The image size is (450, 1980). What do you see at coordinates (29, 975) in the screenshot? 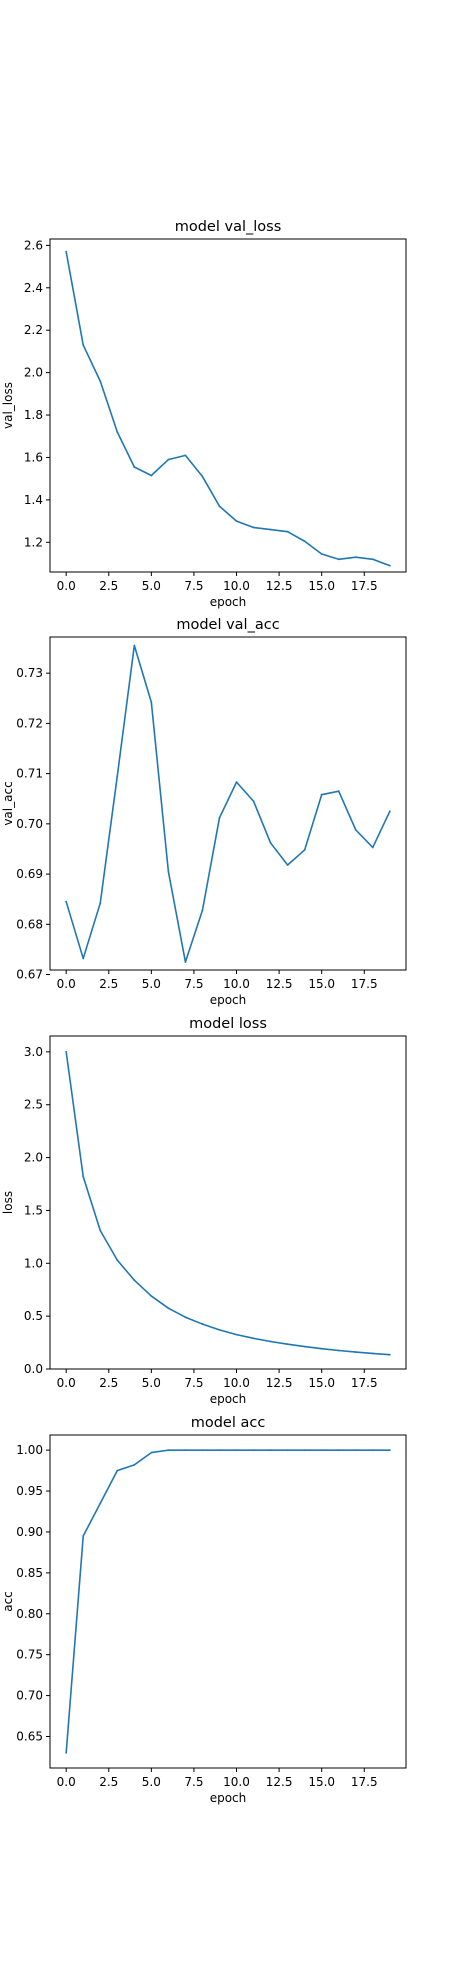
I see `y-tick-label: 0.67` at bounding box center [29, 975].